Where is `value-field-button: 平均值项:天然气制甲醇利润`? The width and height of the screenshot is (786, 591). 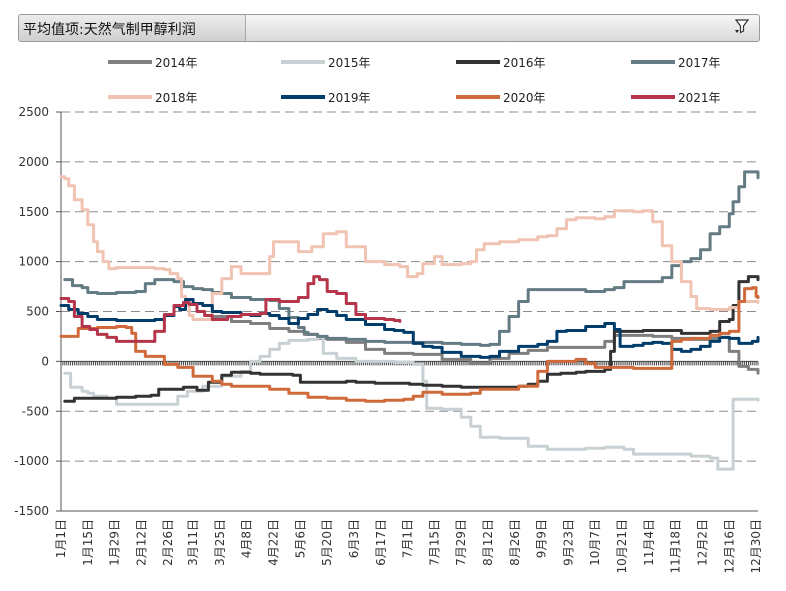 value-field-button: 平均值项:天然气制甲醇利润 is located at coordinates (132, 28).